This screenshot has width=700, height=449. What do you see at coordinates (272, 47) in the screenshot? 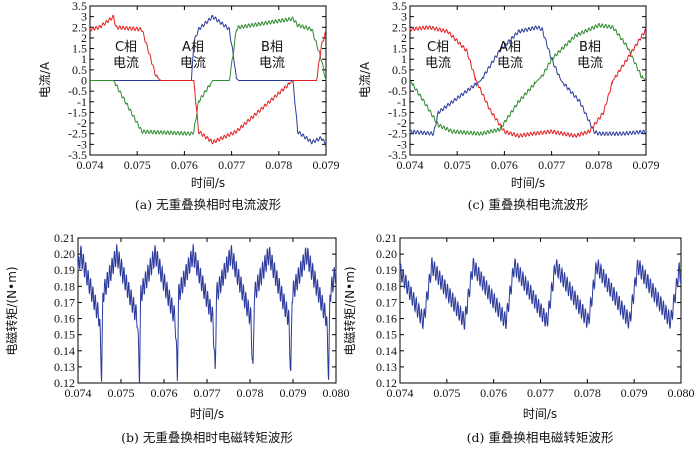
I see `panel-a-annot-b-phase: B相` at bounding box center [272, 47].